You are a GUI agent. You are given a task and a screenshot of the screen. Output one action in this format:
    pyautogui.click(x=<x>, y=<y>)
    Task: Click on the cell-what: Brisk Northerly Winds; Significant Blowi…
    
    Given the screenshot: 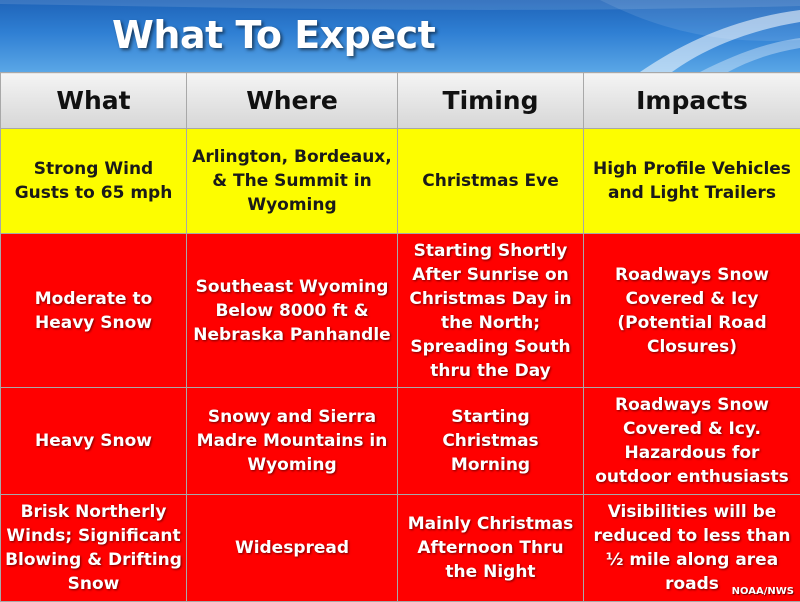 What is the action you would take?
    pyautogui.click(x=94, y=548)
    